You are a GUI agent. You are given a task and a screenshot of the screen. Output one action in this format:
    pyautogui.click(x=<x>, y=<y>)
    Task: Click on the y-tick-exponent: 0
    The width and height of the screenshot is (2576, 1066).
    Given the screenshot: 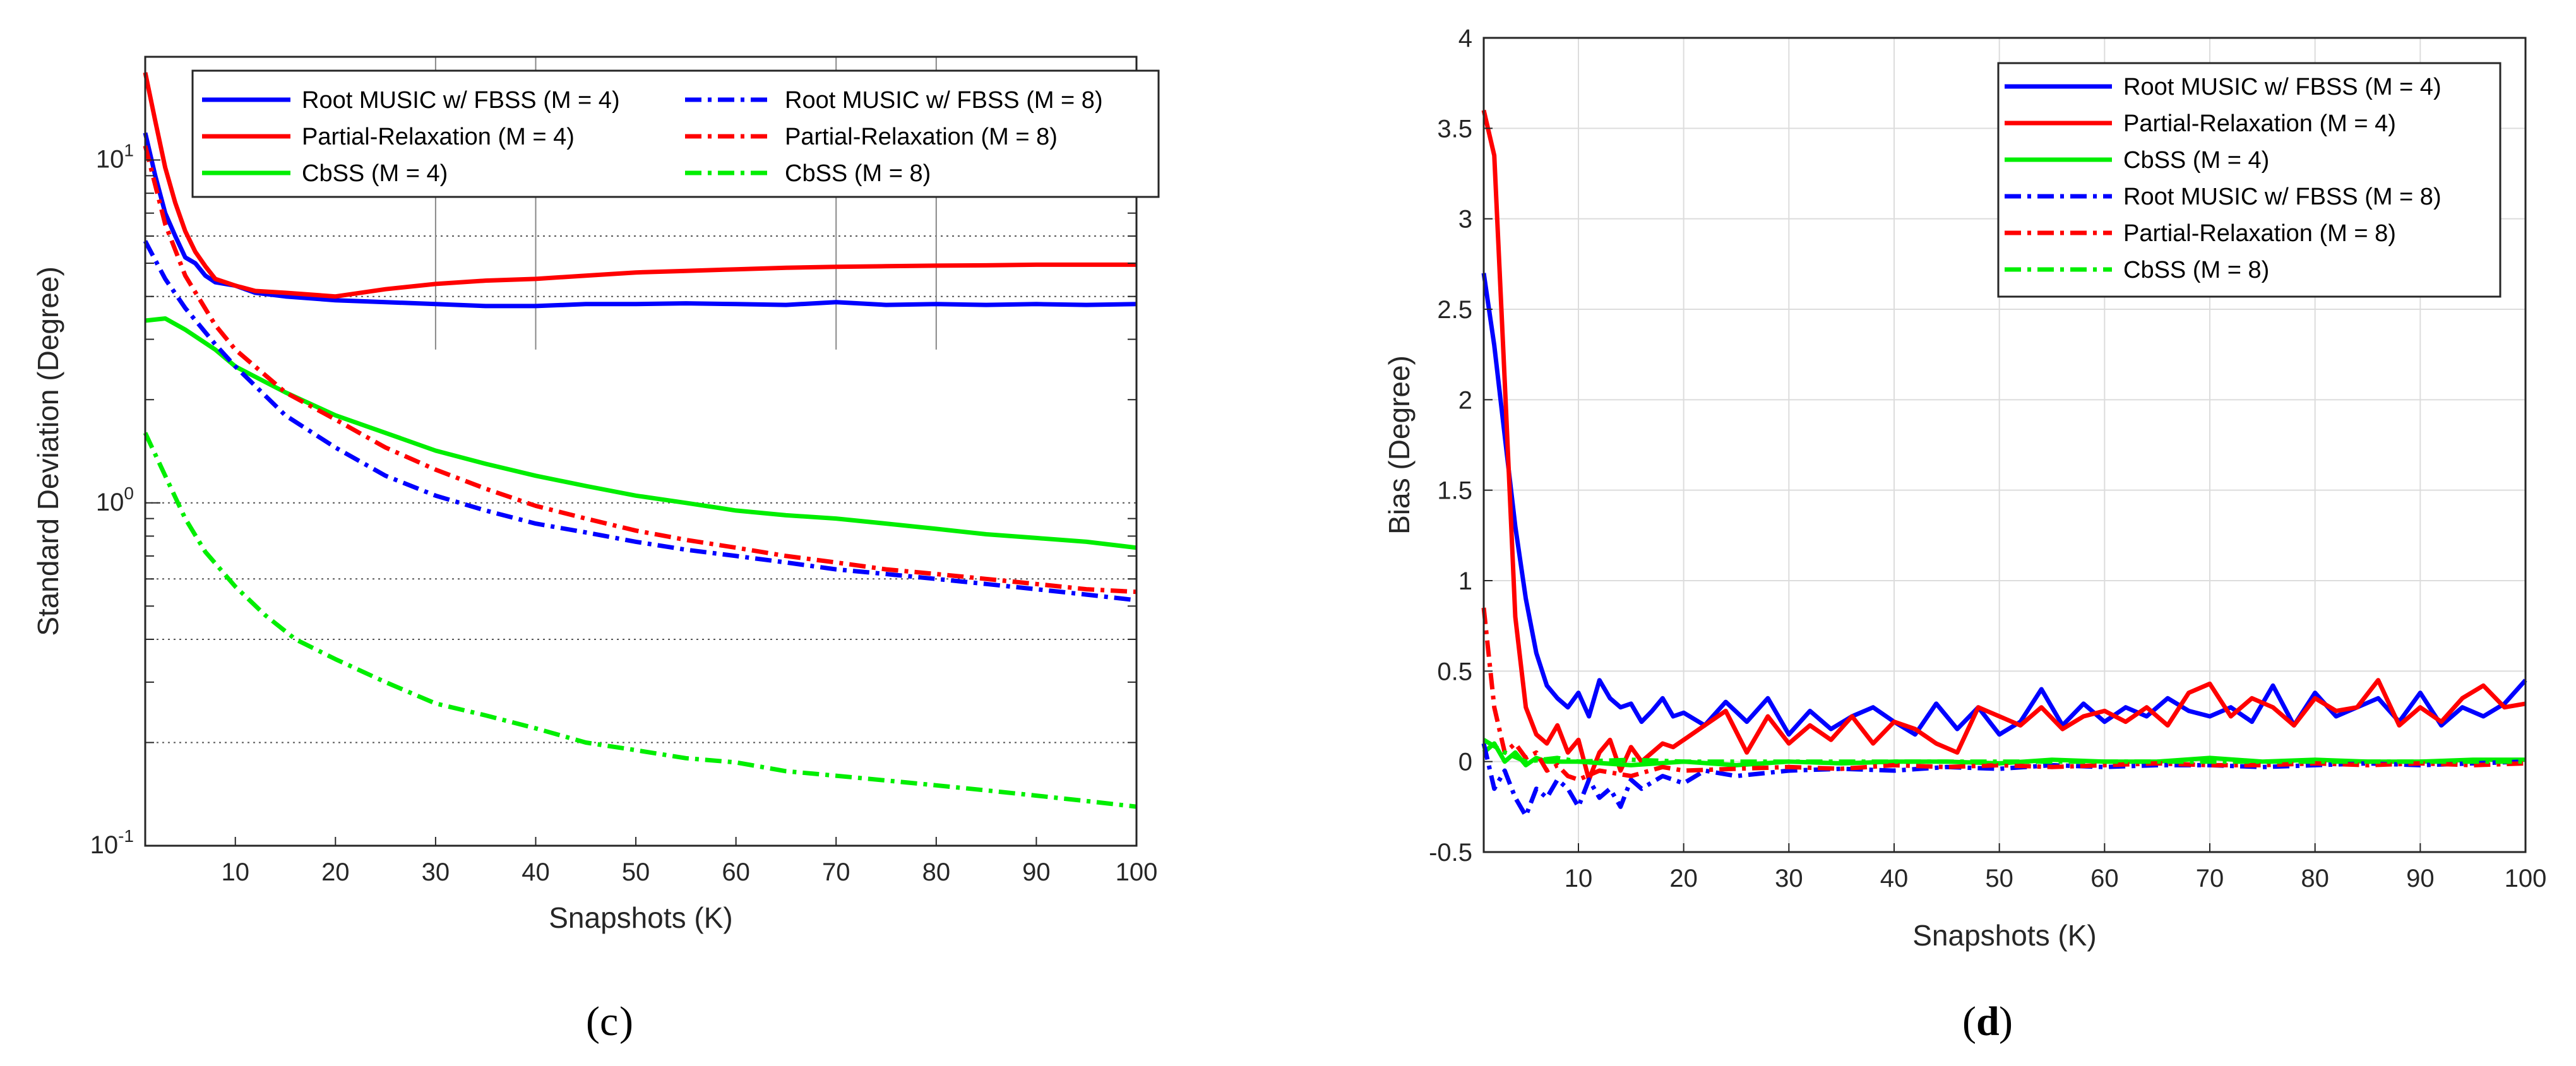 What is the action you would take?
    pyautogui.click(x=129, y=493)
    